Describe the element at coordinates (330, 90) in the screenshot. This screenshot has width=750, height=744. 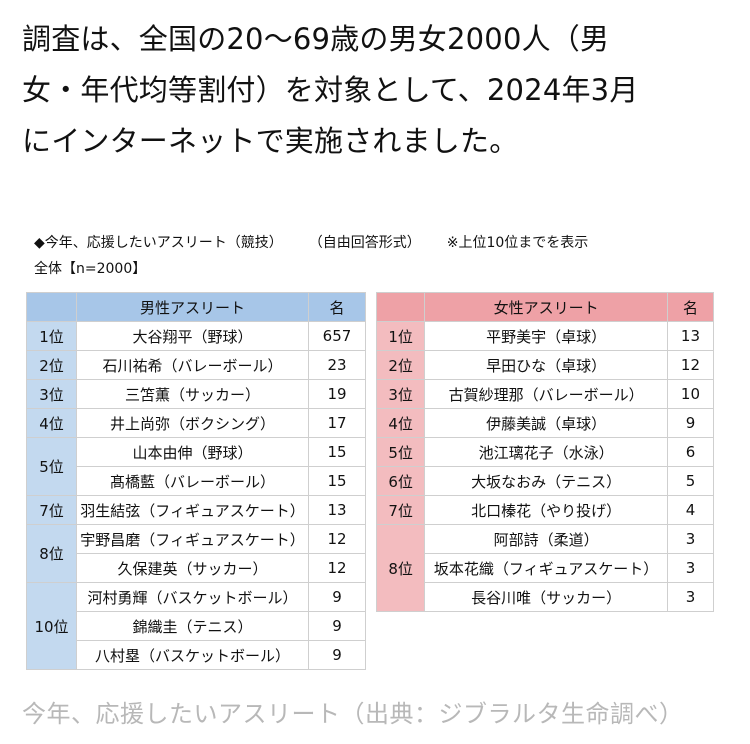
I see `intro-line: 女・年代均等割付）を対象として、2024年3月` at that location.